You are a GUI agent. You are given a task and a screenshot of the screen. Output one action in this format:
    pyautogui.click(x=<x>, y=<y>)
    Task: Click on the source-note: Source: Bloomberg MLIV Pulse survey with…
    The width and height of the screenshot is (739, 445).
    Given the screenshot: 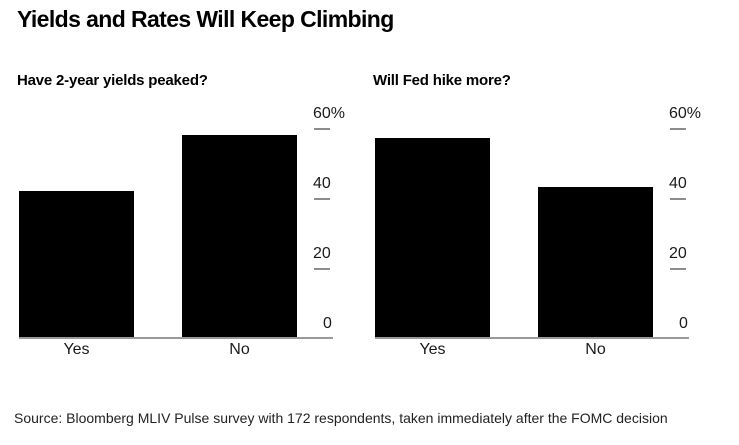 What is the action you would take?
    pyautogui.click(x=341, y=418)
    